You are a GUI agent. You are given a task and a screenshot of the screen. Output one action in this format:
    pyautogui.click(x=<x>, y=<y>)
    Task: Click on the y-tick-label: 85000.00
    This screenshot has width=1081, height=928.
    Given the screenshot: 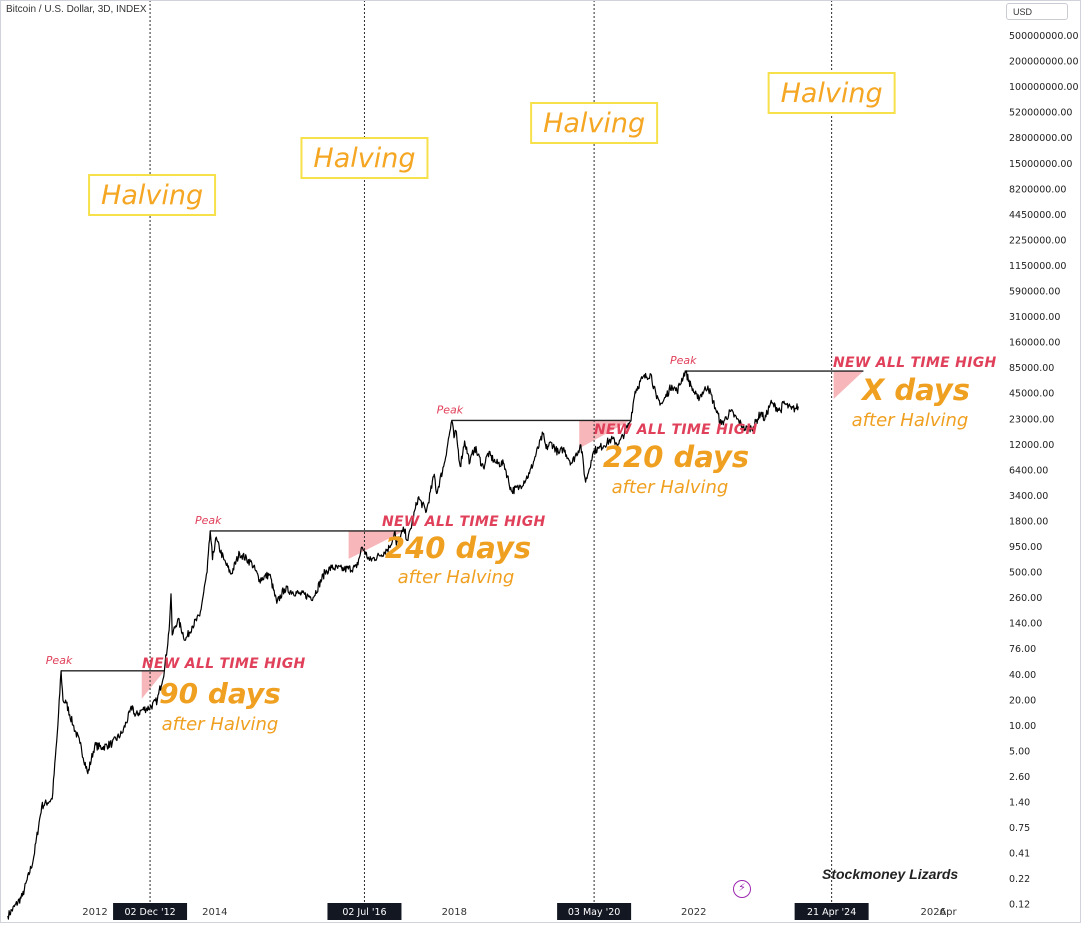 What is the action you would take?
    pyautogui.click(x=1031, y=368)
    